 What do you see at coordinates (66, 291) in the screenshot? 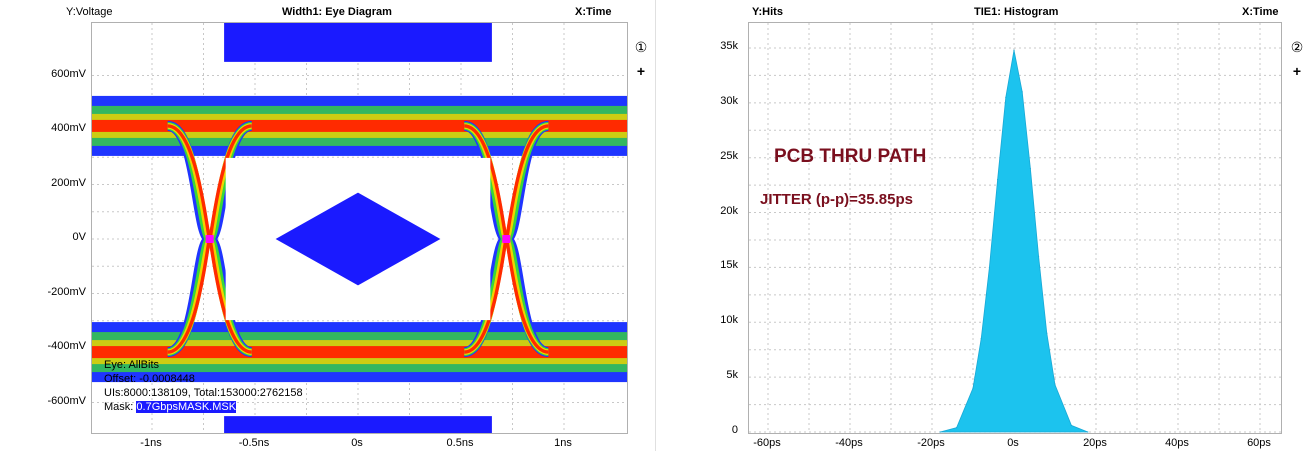
I see `eye-y-tick-label: -200mV` at bounding box center [66, 291].